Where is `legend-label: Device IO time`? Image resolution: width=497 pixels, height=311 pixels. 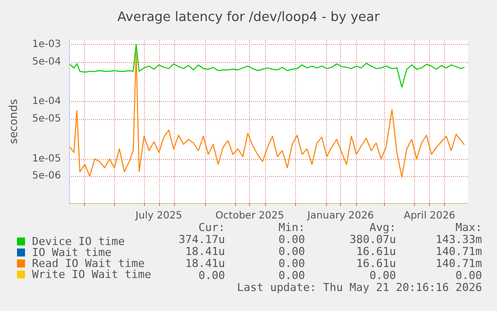
legend-label: Device IO time is located at coordinates (78, 241).